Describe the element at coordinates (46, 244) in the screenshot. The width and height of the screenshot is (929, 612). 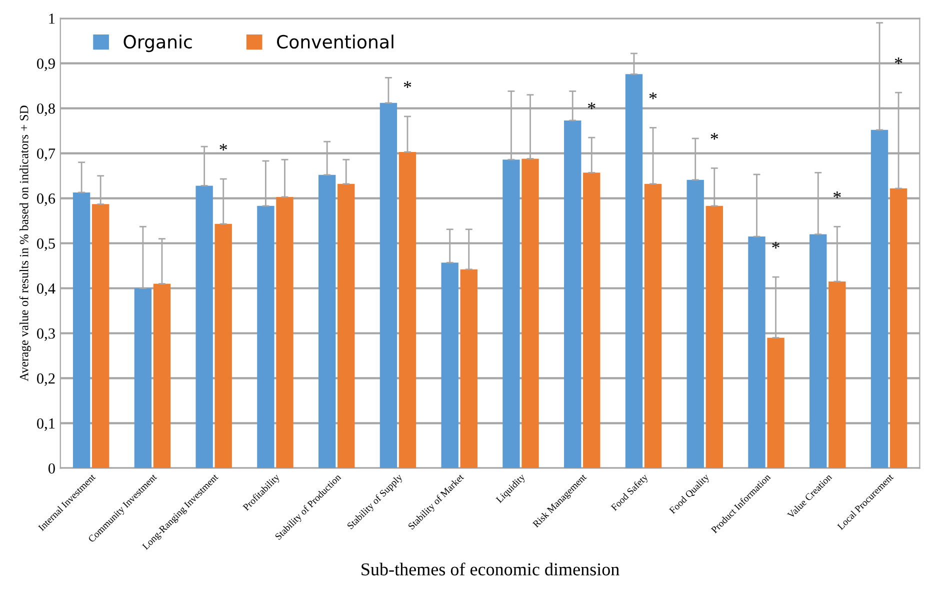
I see `y-tick-label: 0,5` at that location.